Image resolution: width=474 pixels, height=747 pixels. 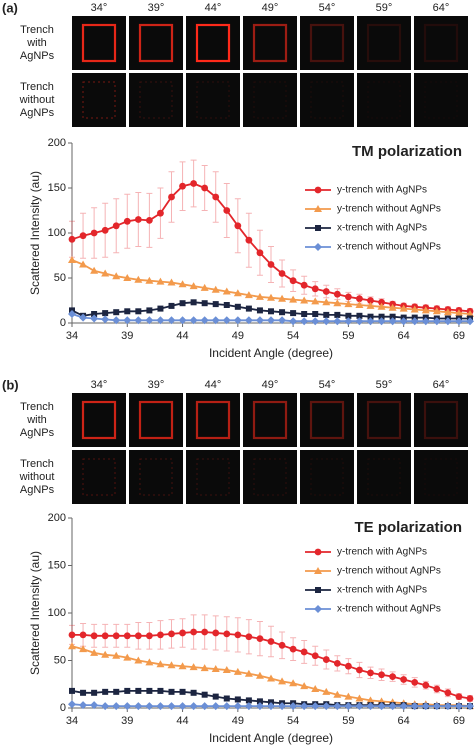 What do you see at coordinates (238, 336) in the screenshot?
I see `x-tick-label: 49` at bounding box center [238, 336].